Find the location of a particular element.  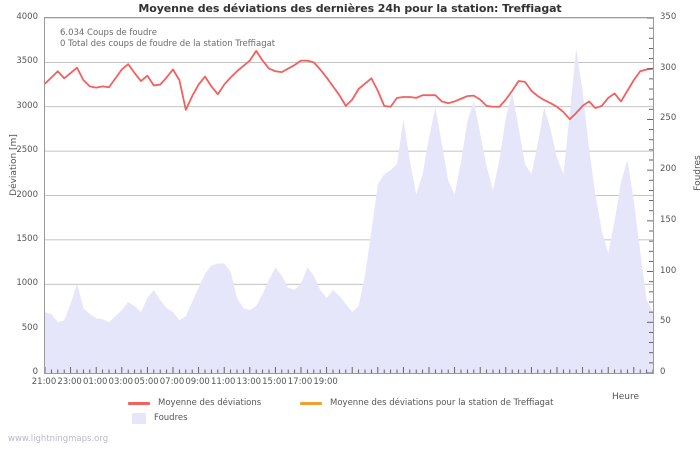

x-axis-tick-label: 11:00 is located at coordinates (223, 382).